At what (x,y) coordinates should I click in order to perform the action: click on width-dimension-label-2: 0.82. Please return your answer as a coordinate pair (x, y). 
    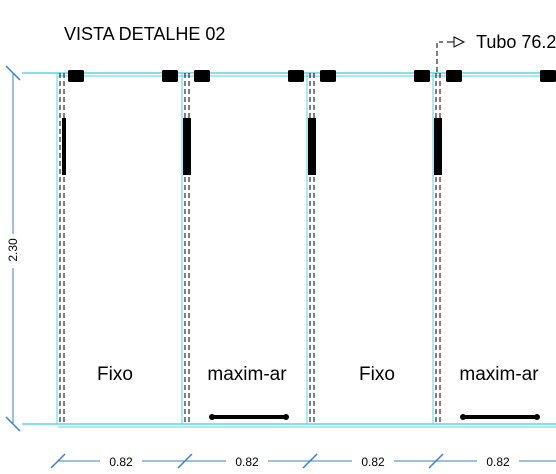
    Looking at the image, I should click on (247, 462).